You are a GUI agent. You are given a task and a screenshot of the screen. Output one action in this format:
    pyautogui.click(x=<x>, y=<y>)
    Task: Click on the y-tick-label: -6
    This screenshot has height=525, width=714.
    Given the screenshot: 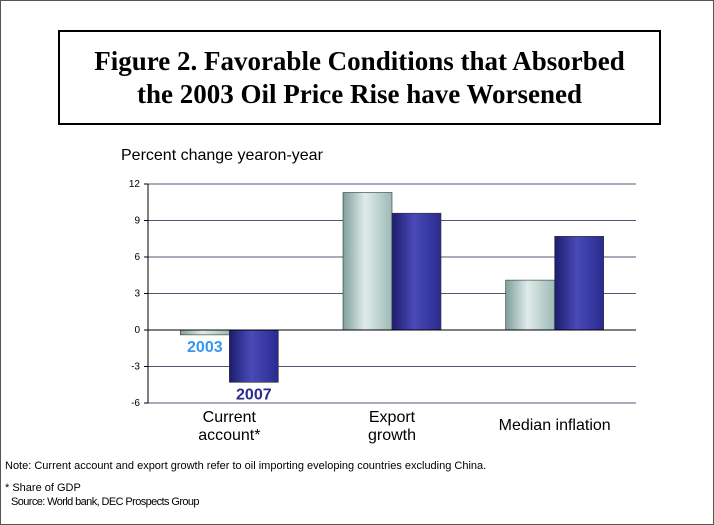 What is the action you would take?
    pyautogui.click(x=135, y=403)
    